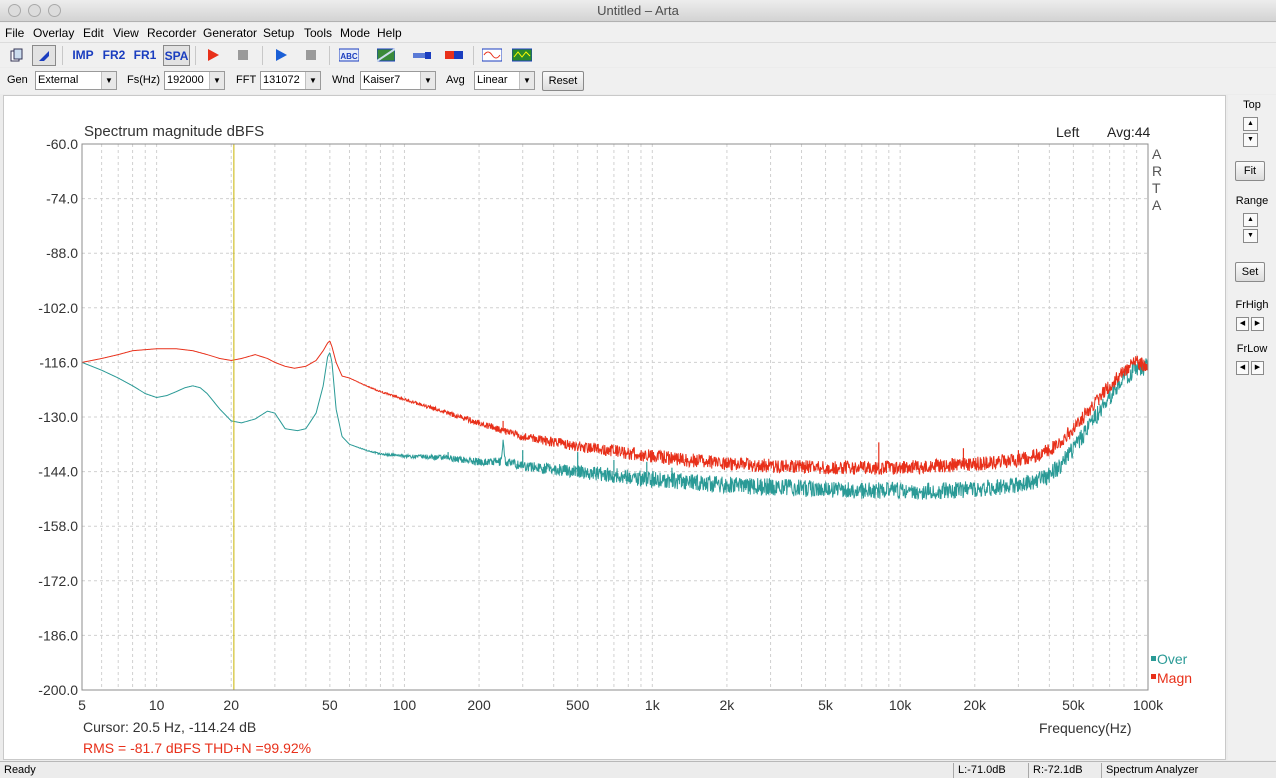 The height and width of the screenshot is (778, 1276). I want to click on x-tick-label: 100, so click(405, 705).